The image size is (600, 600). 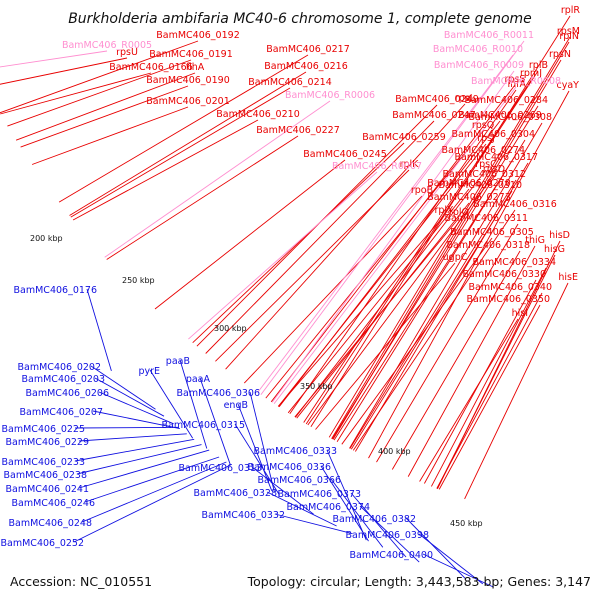 What do you see at coordinates (568, 85) in the screenshot?
I see `red-feature-label: cyaY` at bounding box center [568, 85].